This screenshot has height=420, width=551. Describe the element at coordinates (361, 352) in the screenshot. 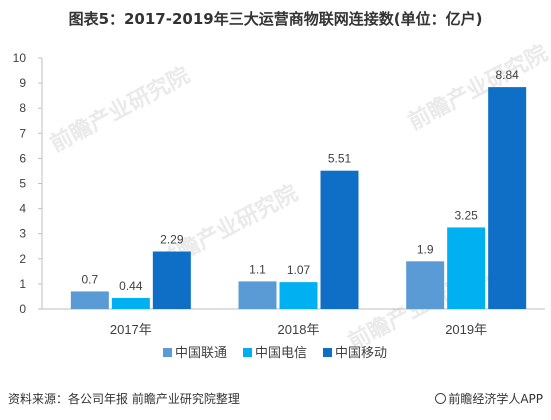

I see `legend-label: 中国移动` at that location.